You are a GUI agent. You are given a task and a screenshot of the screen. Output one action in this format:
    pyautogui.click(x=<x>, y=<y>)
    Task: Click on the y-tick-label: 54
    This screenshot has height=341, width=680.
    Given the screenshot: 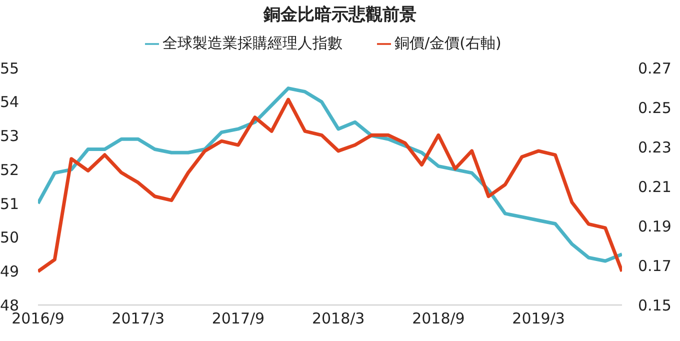 What is the action you would take?
    pyautogui.click(x=10, y=102)
    